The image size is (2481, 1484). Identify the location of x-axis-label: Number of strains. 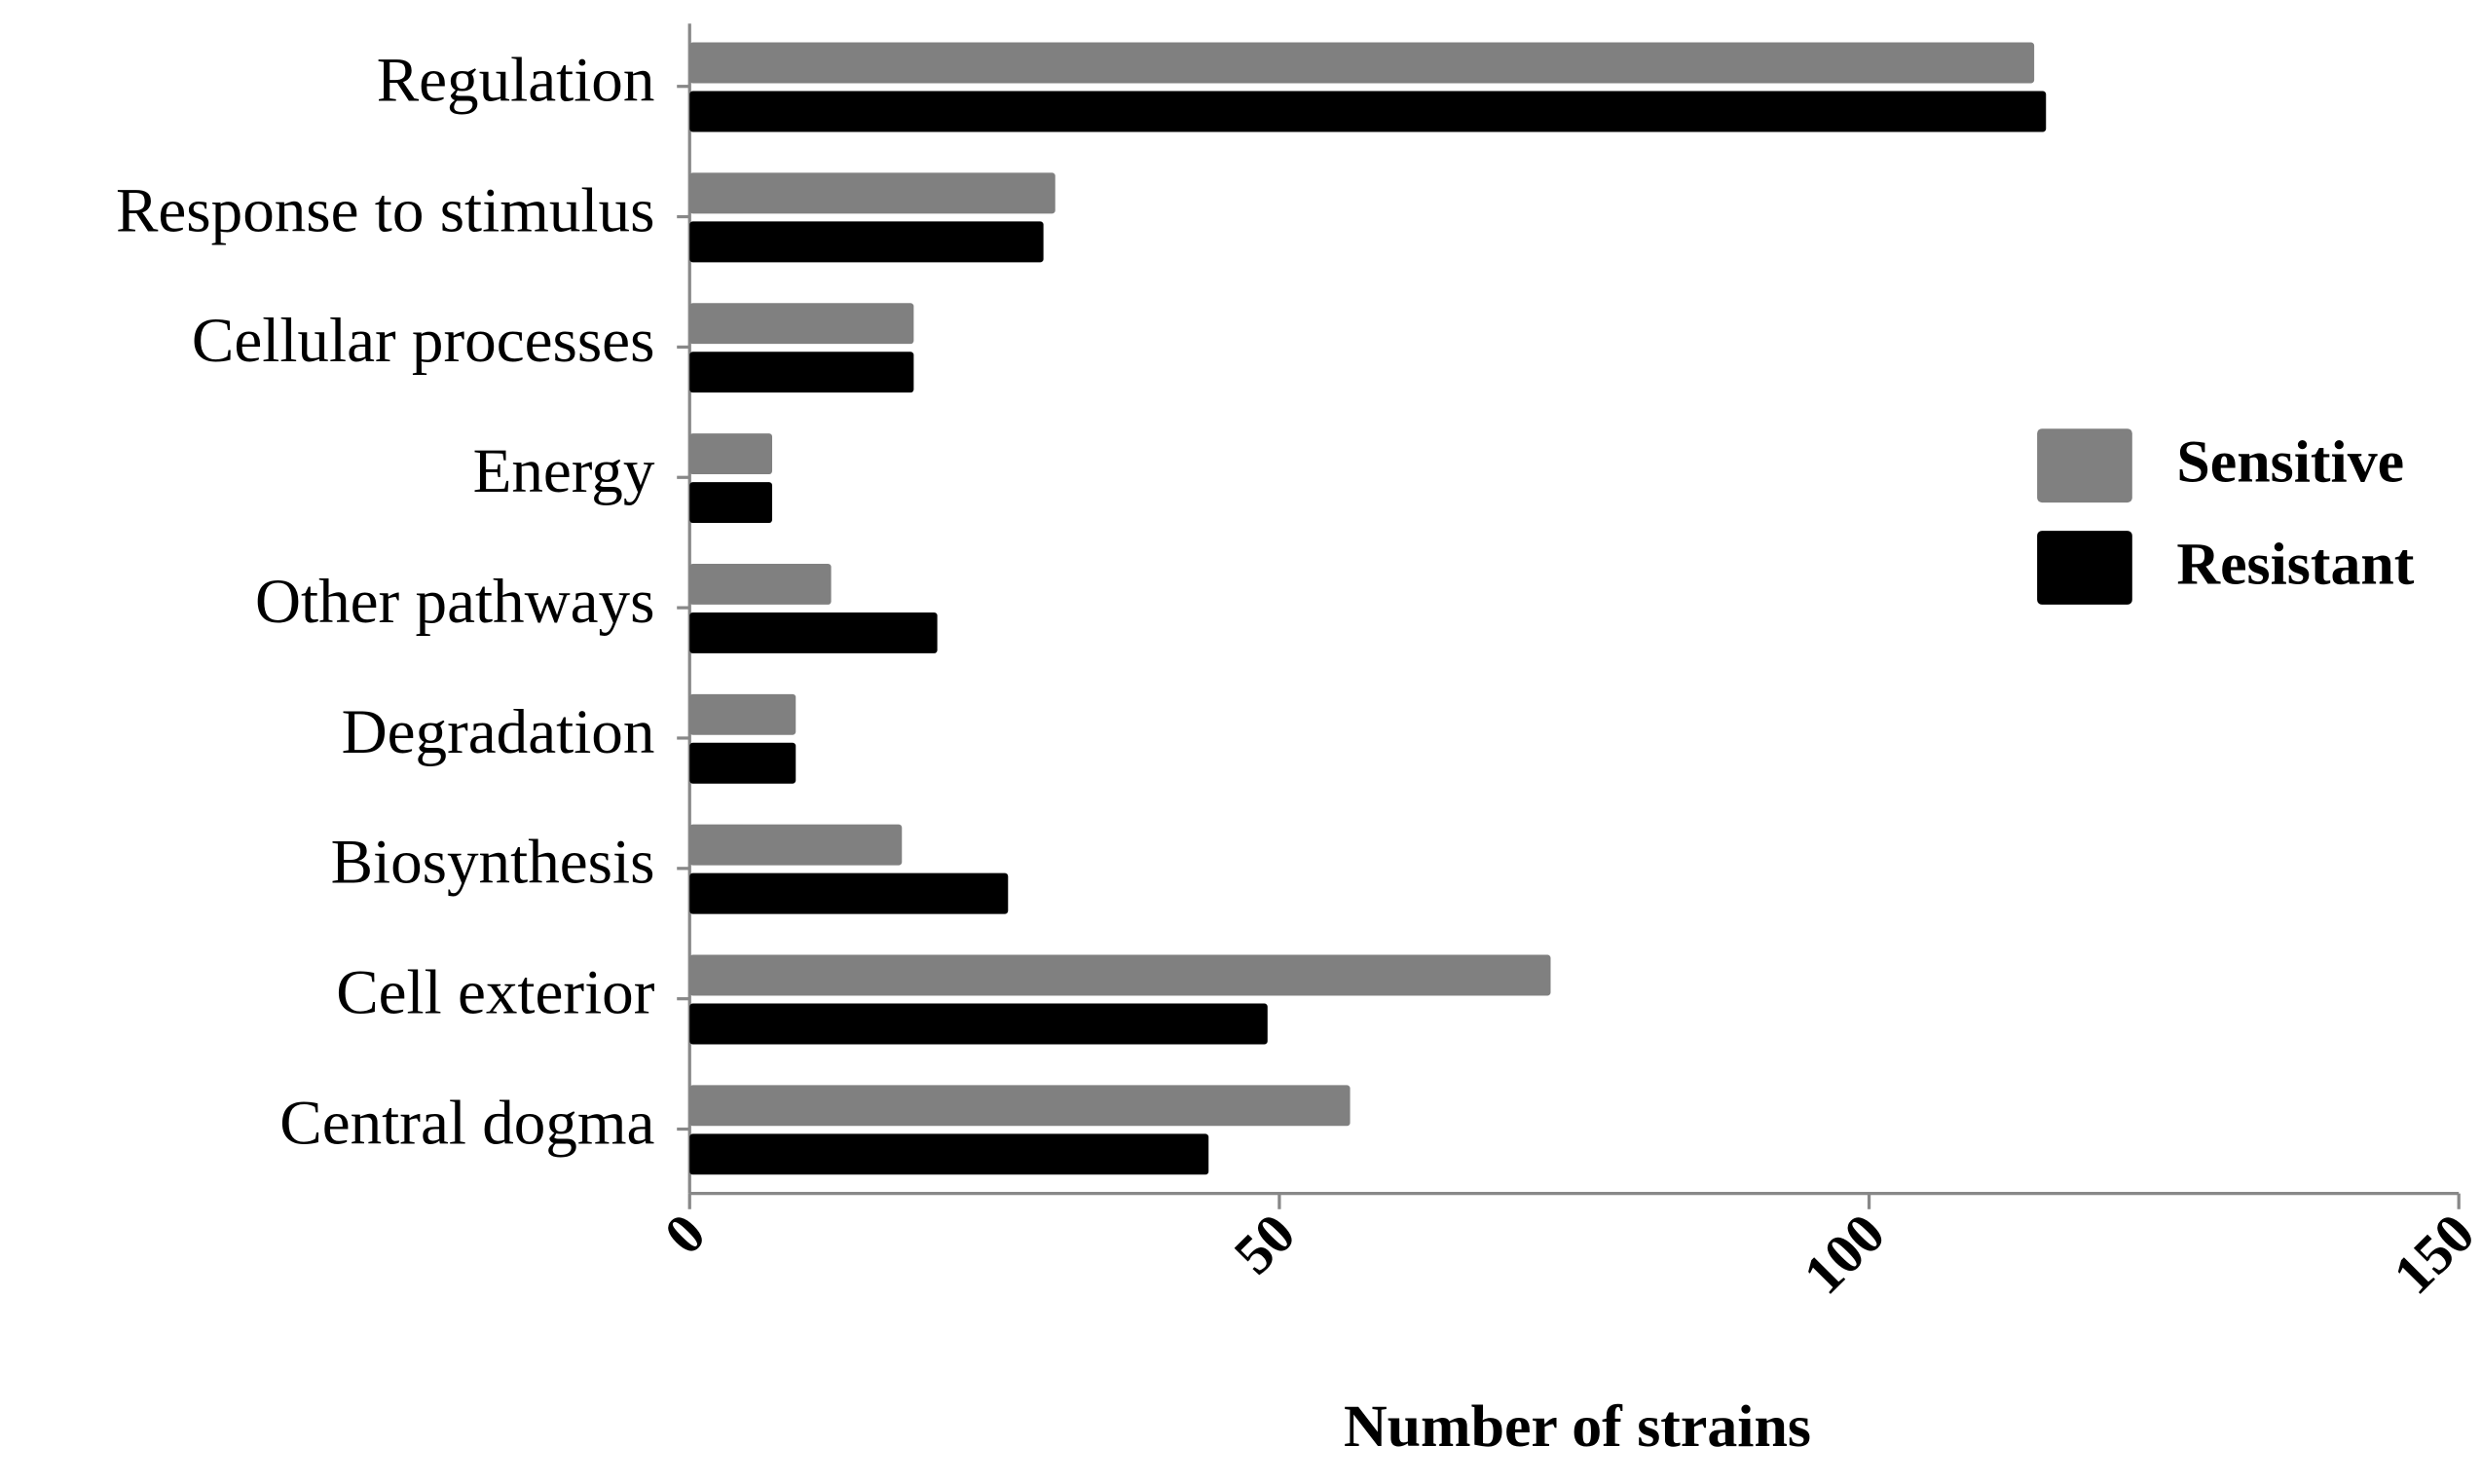
(1577, 1426).